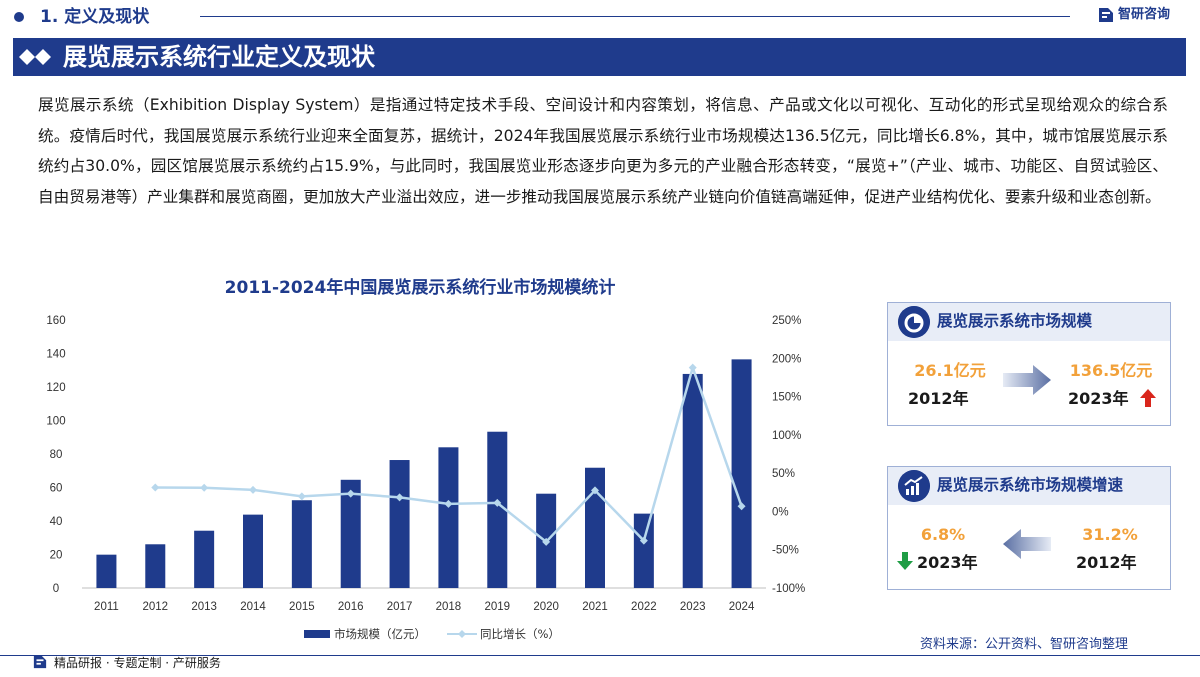  What do you see at coordinates (155, 607) in the screenshot?
I see `x-tick-label: 2012` at bounding box center [155, 607].